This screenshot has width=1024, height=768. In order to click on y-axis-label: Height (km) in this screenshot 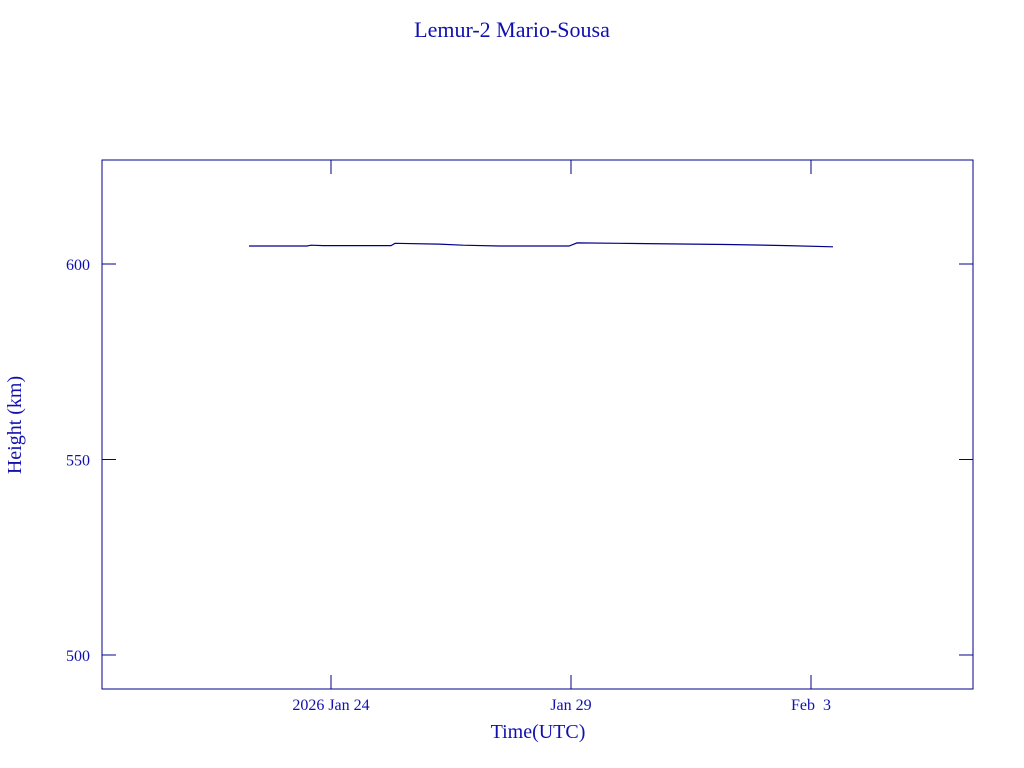, I will do `click(15, 425)`.